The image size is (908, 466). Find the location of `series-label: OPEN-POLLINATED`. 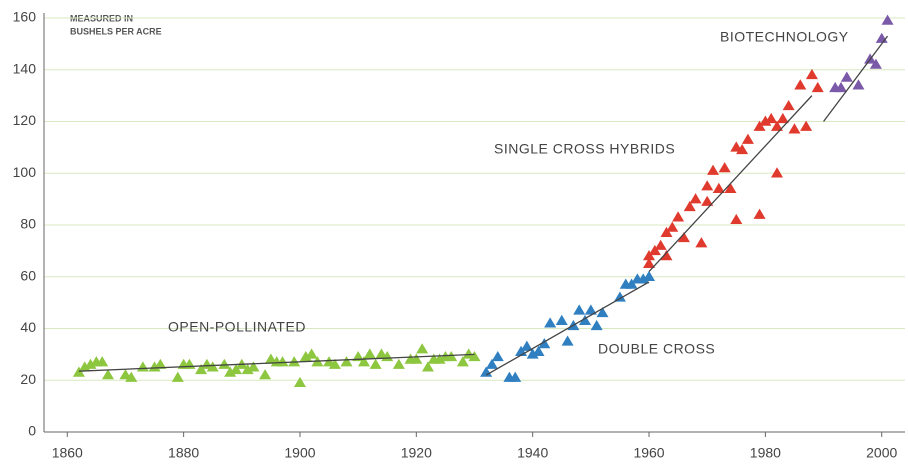

series-label: OPEN-POLLINATED is located at coordinates (237, 327).